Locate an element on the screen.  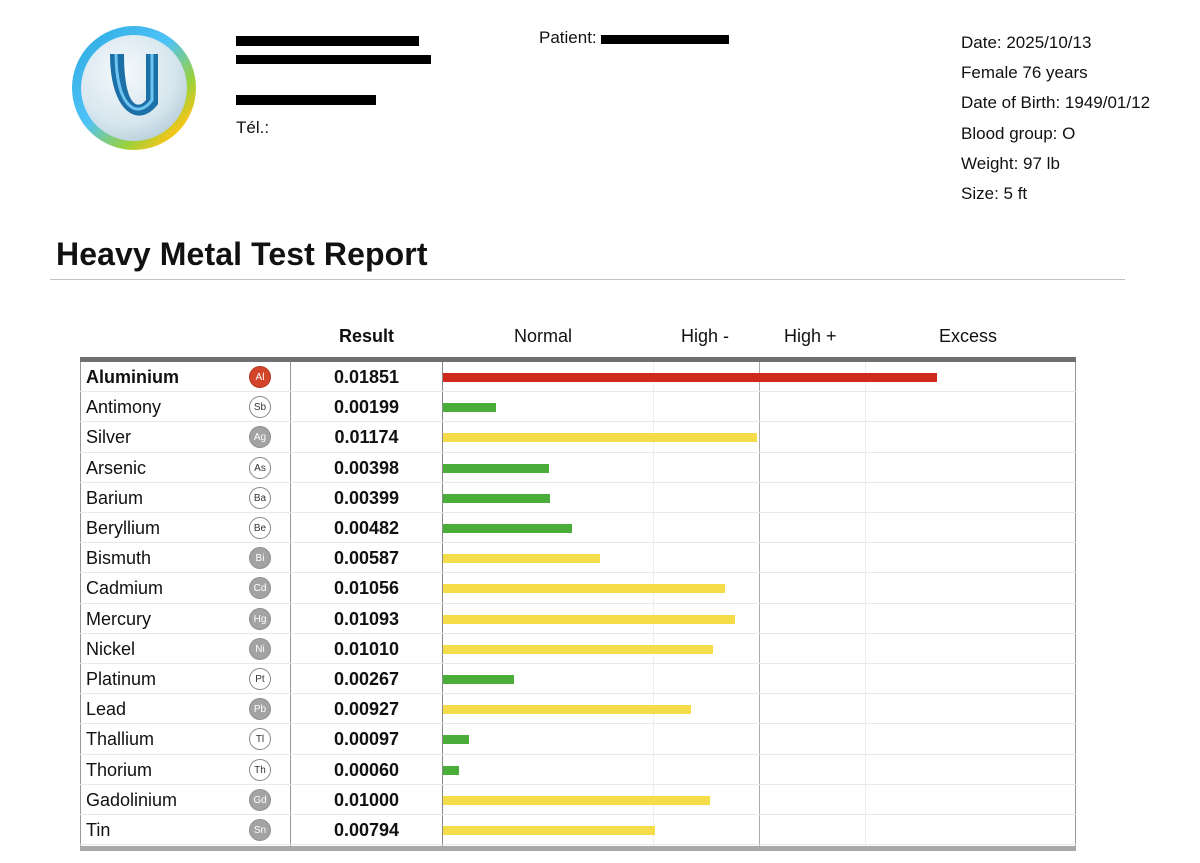
table-row: Gadolinium Gd 0.01000 is located at coordinates (578, 800).